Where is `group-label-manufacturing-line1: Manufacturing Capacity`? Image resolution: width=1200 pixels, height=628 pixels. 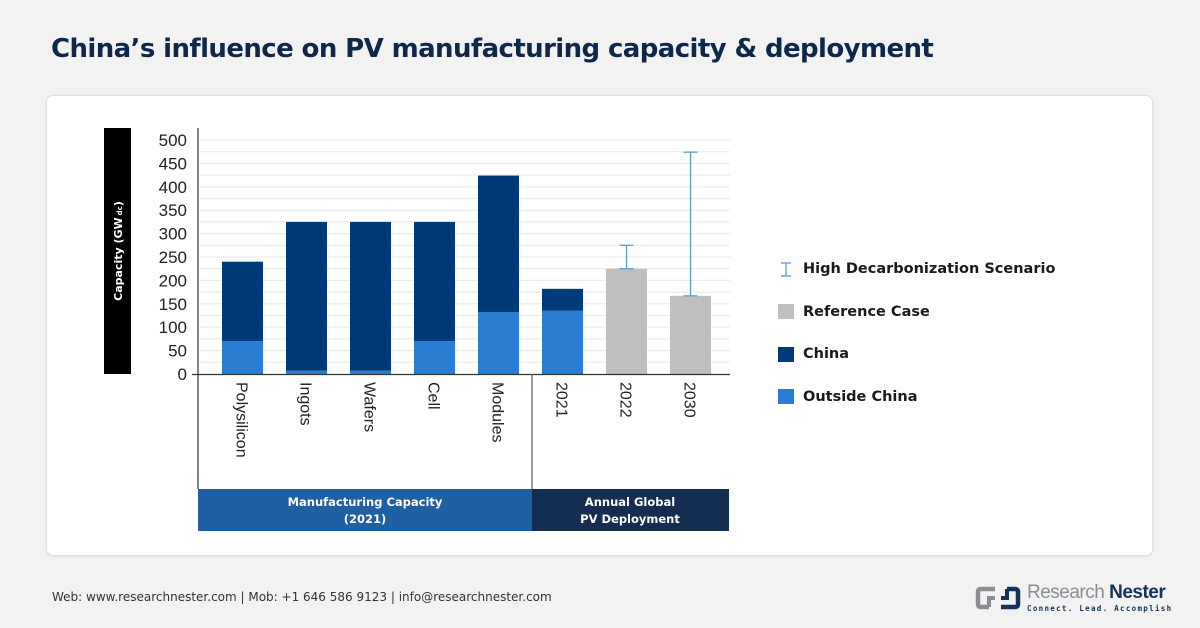 group-label-manufacturing-line1: Manufacturing Capacity is located at coordinates (365, 502).